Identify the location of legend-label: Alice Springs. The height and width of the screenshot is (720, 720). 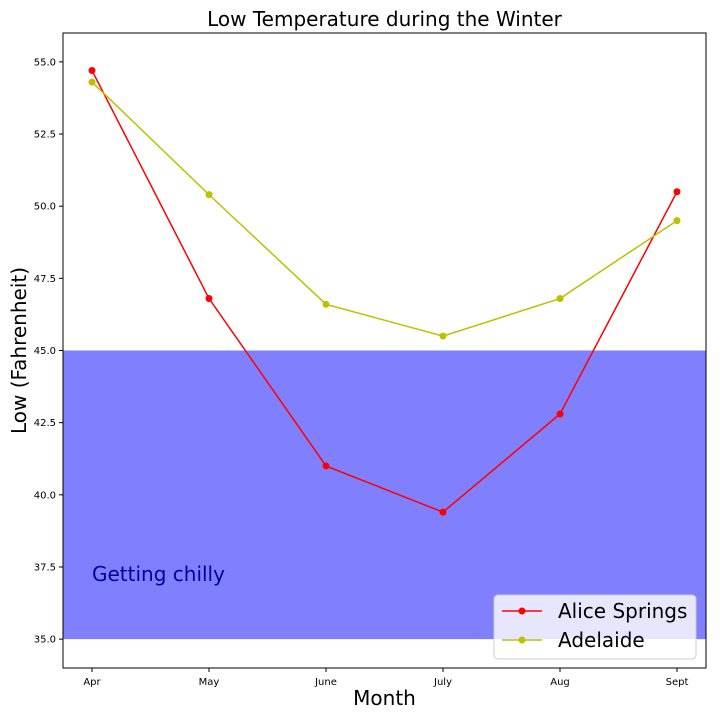
(622, 611).